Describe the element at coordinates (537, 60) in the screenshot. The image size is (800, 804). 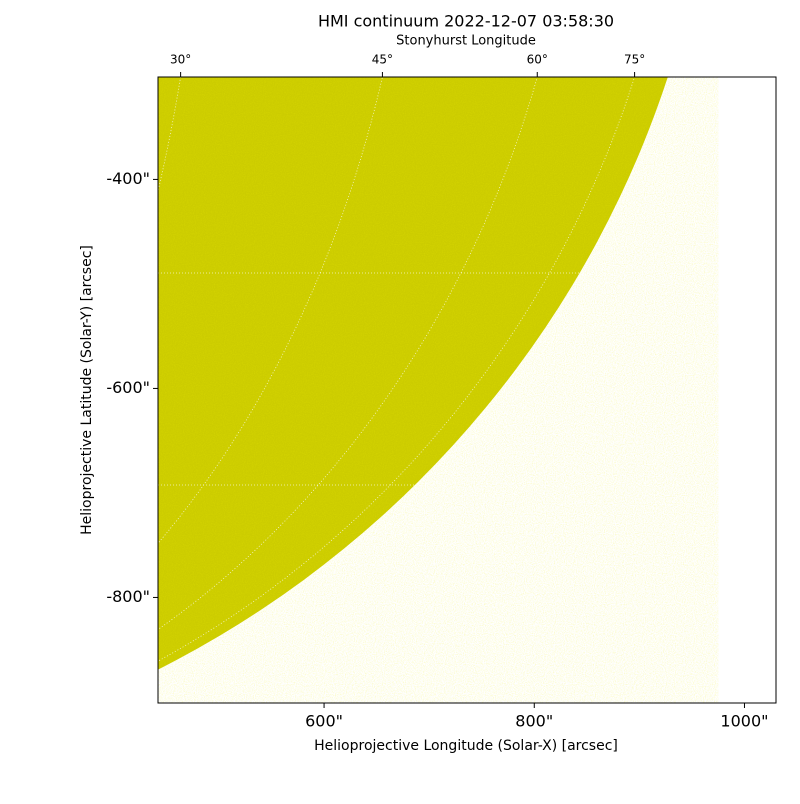
I see `top-tick-label: 60°` at that location.